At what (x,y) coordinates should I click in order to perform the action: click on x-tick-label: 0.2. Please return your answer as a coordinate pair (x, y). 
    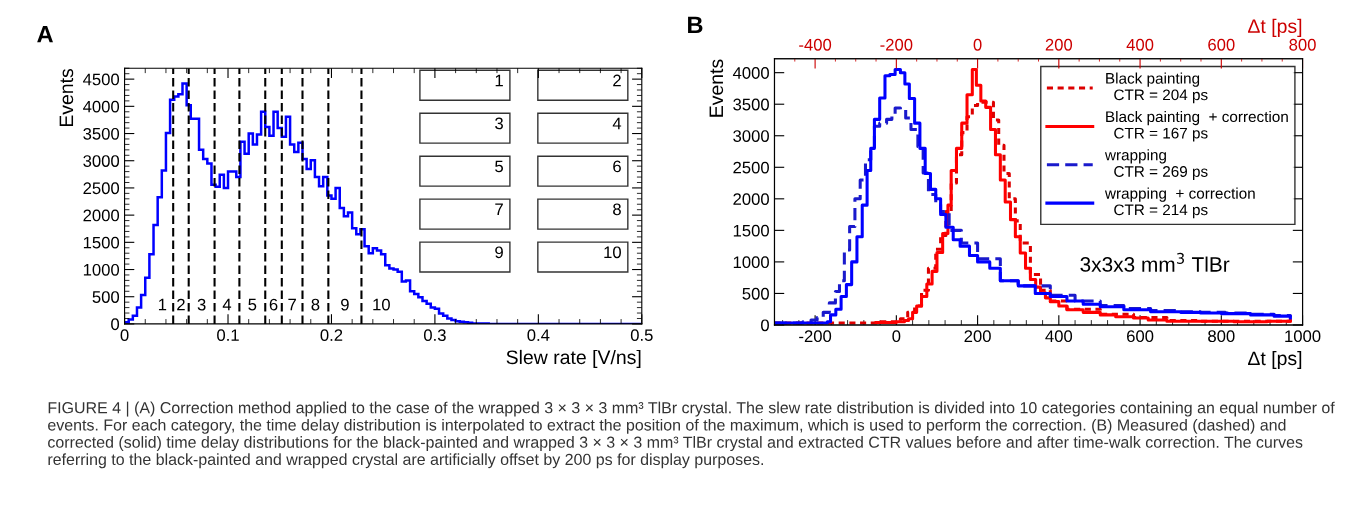
    Looking at the image, I should click on (331, 335).